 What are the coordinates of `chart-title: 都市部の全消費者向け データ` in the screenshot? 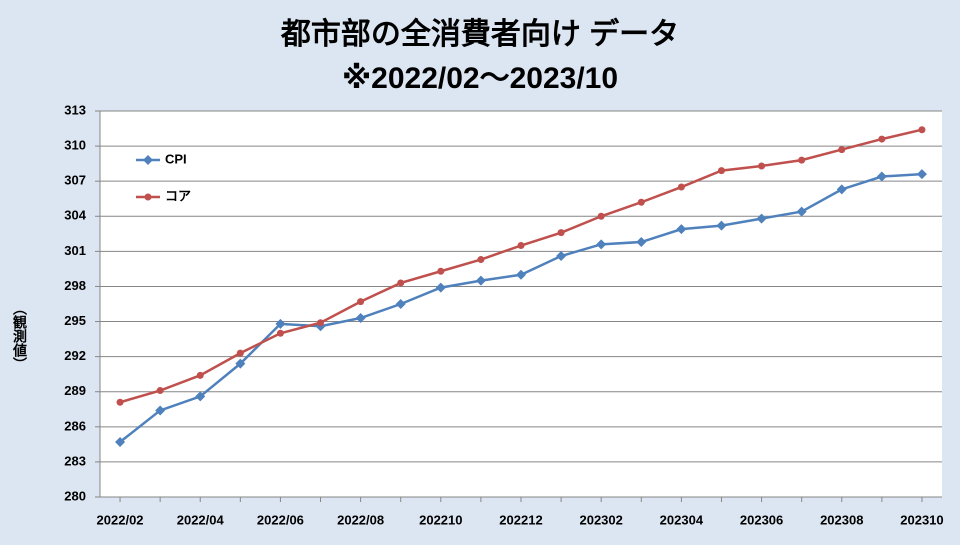 It's located at (479, 34).